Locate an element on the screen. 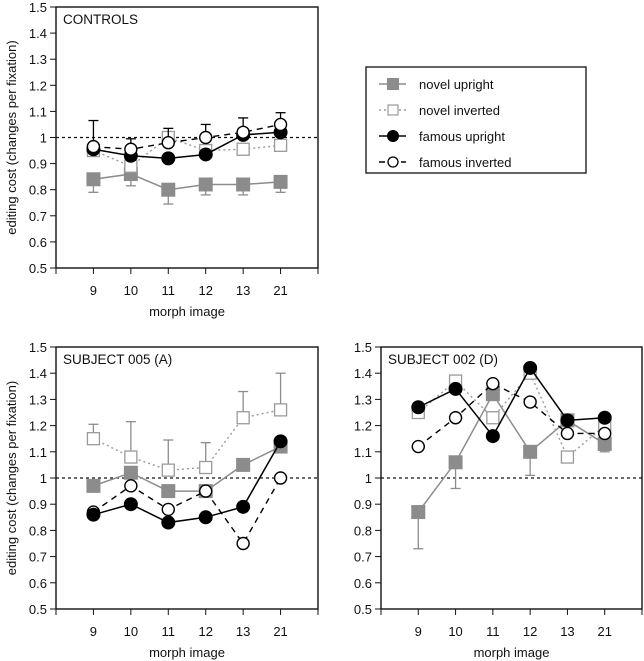 This screenshot has height=661, width=644. legend-entry-famous-upright: famous upright is located at coordinates (442, 136).